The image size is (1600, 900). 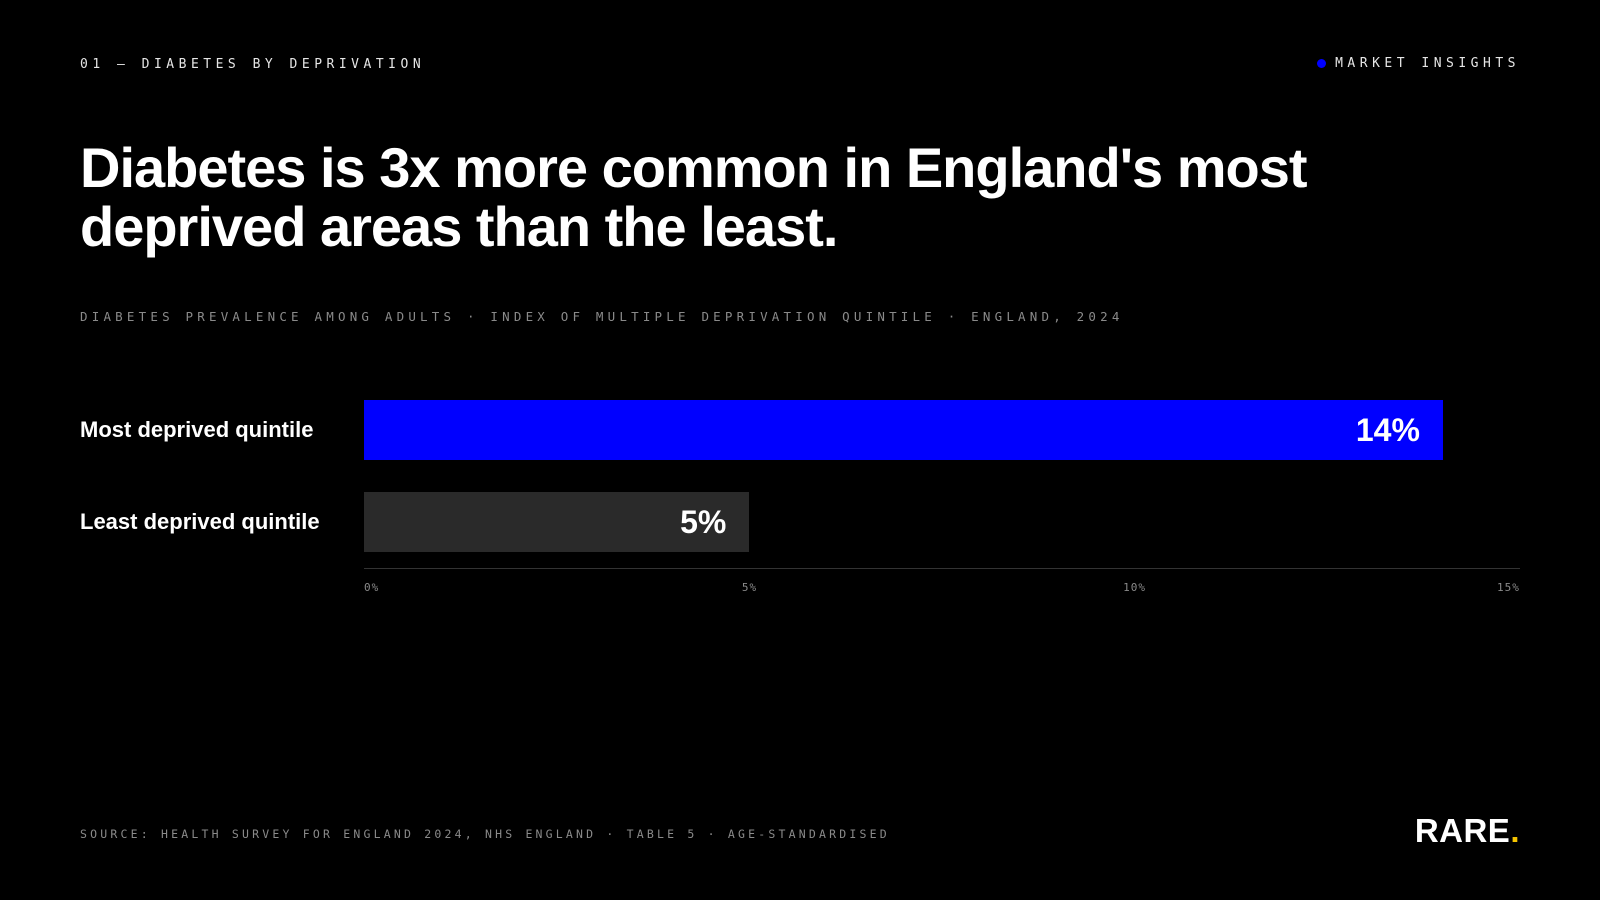 I want to click on x-tick-label-0: 0%, so click(x=372, y=587).